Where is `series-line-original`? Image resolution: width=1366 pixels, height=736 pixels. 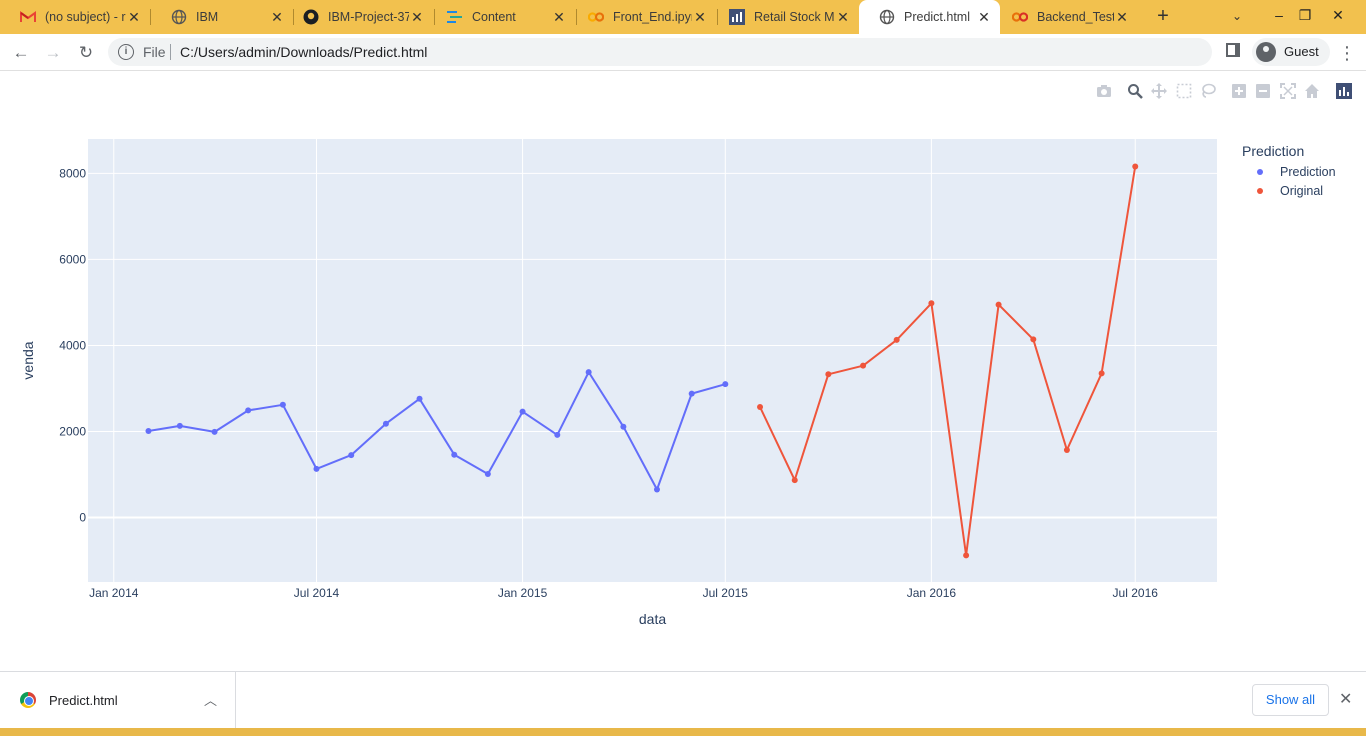
series-line-original is located at coordinates (948, 361).